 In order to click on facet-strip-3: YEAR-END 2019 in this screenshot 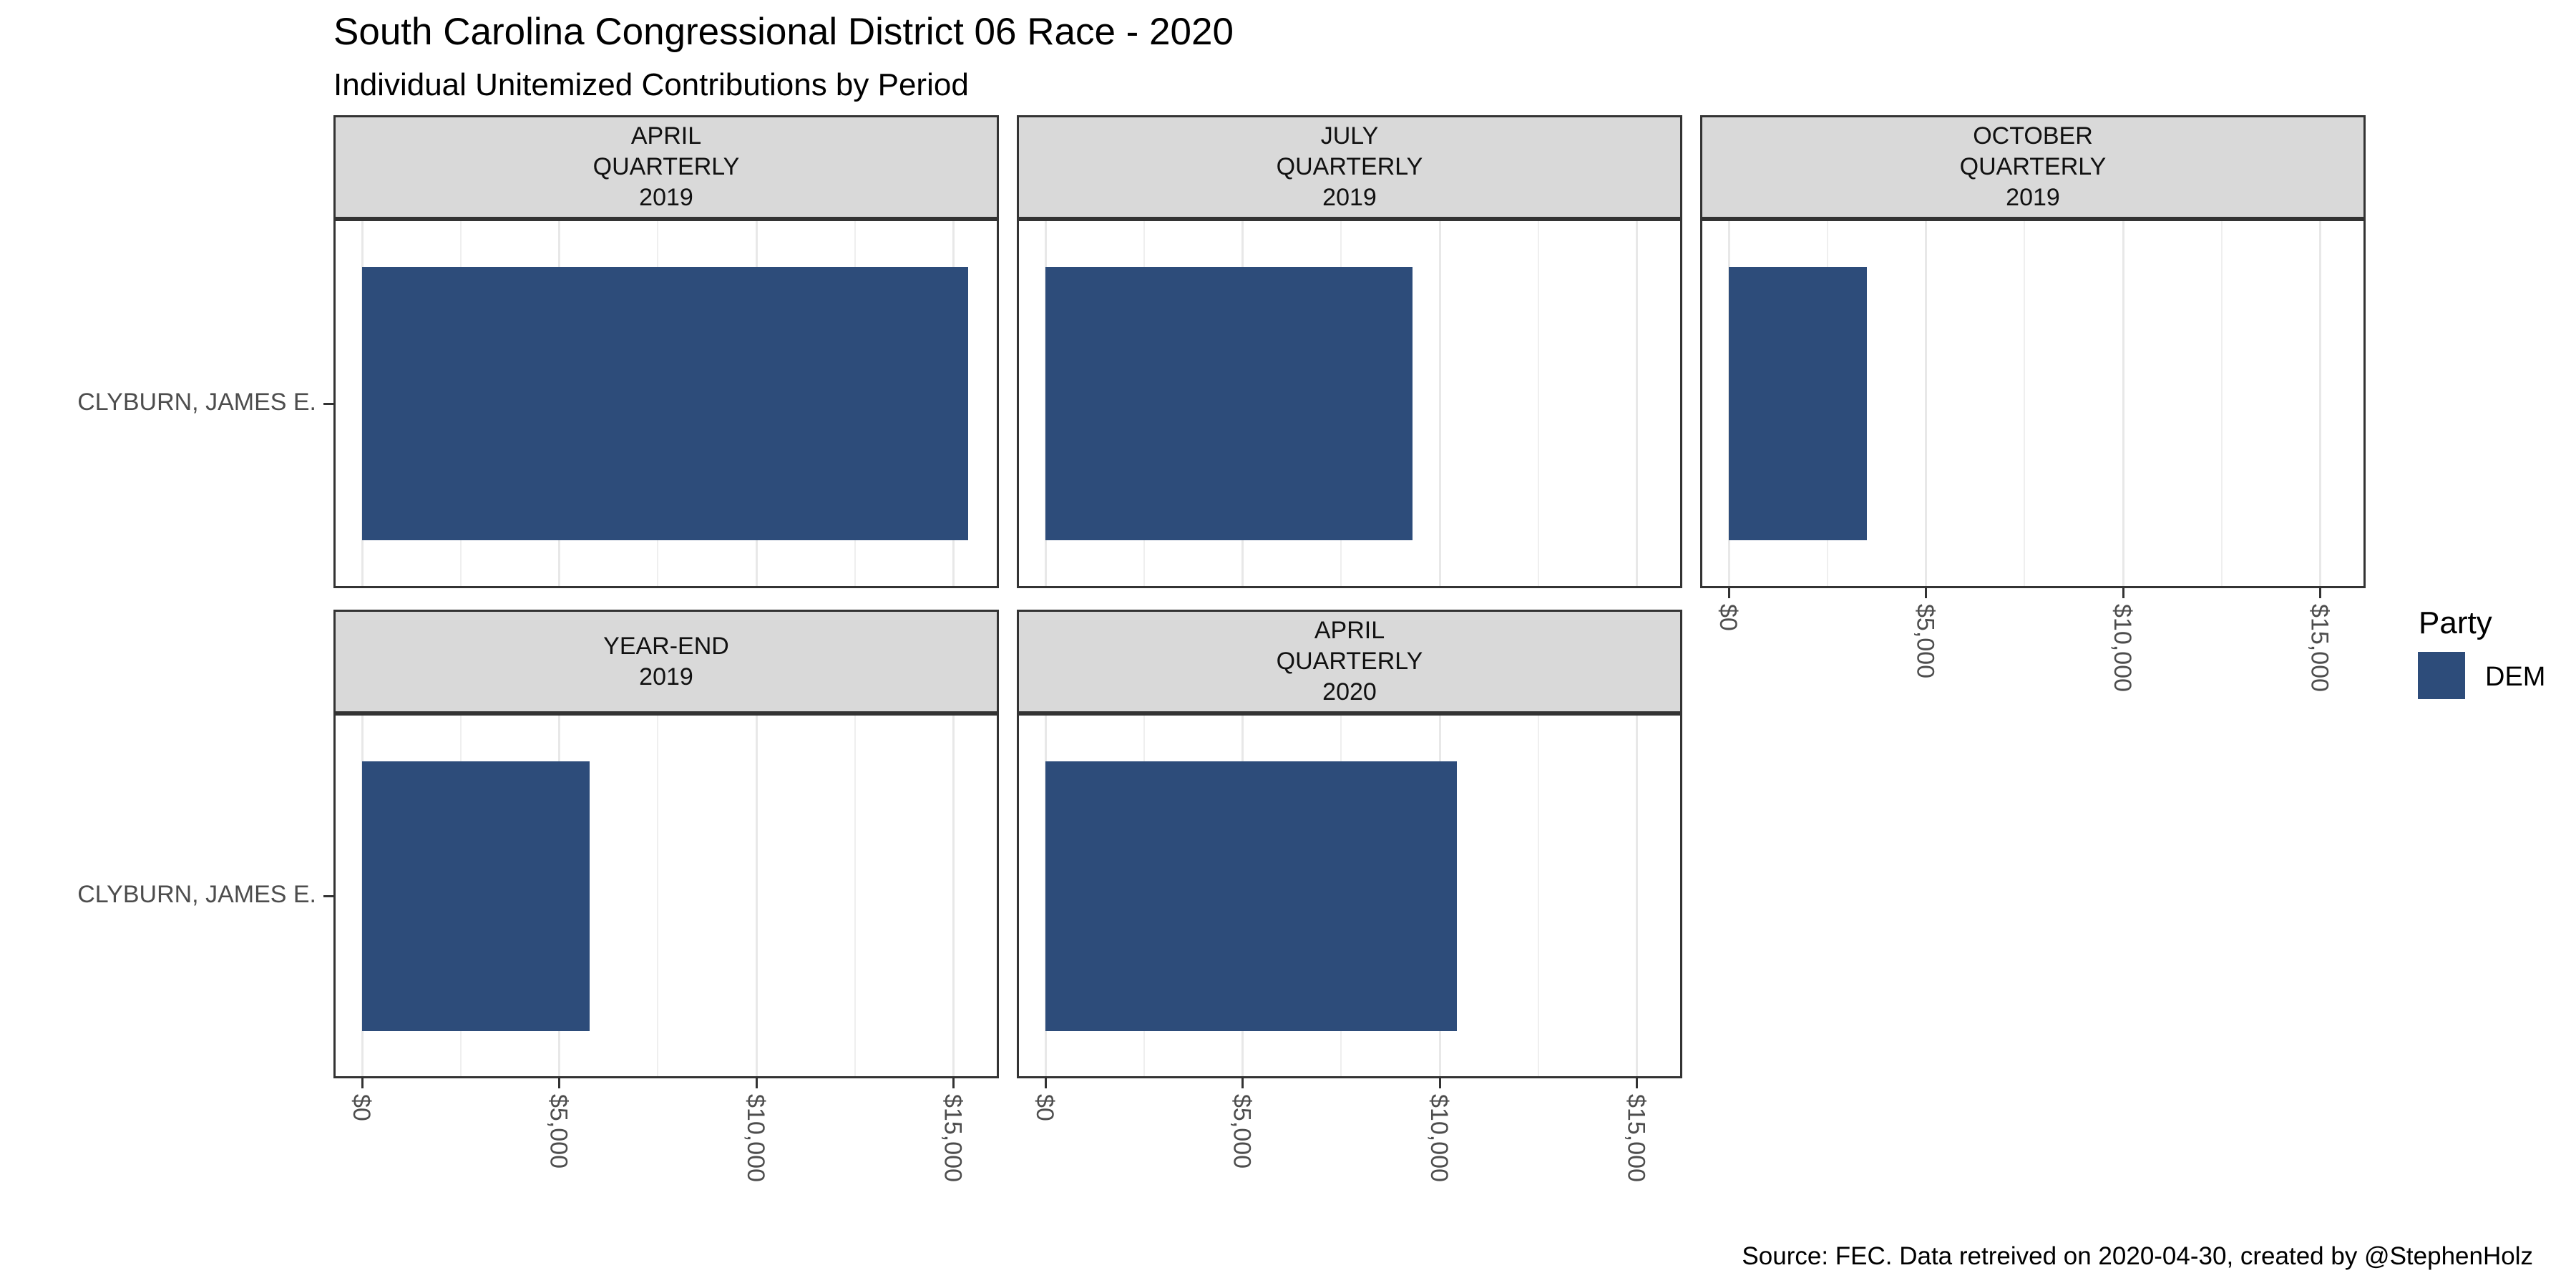, I will do `click(666, 661)`.